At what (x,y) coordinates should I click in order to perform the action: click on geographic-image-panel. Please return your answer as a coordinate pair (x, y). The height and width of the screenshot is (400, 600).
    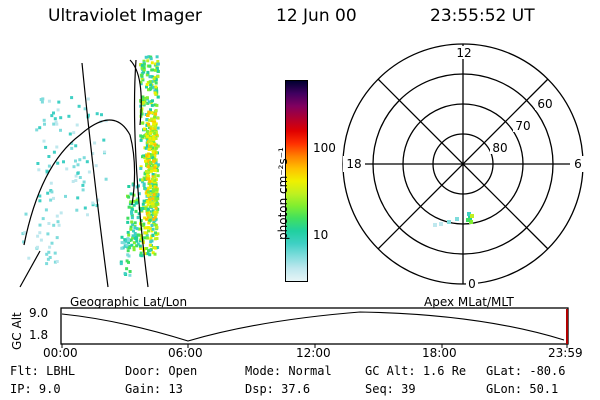
    Looking at the image, I should click on (89, 171).